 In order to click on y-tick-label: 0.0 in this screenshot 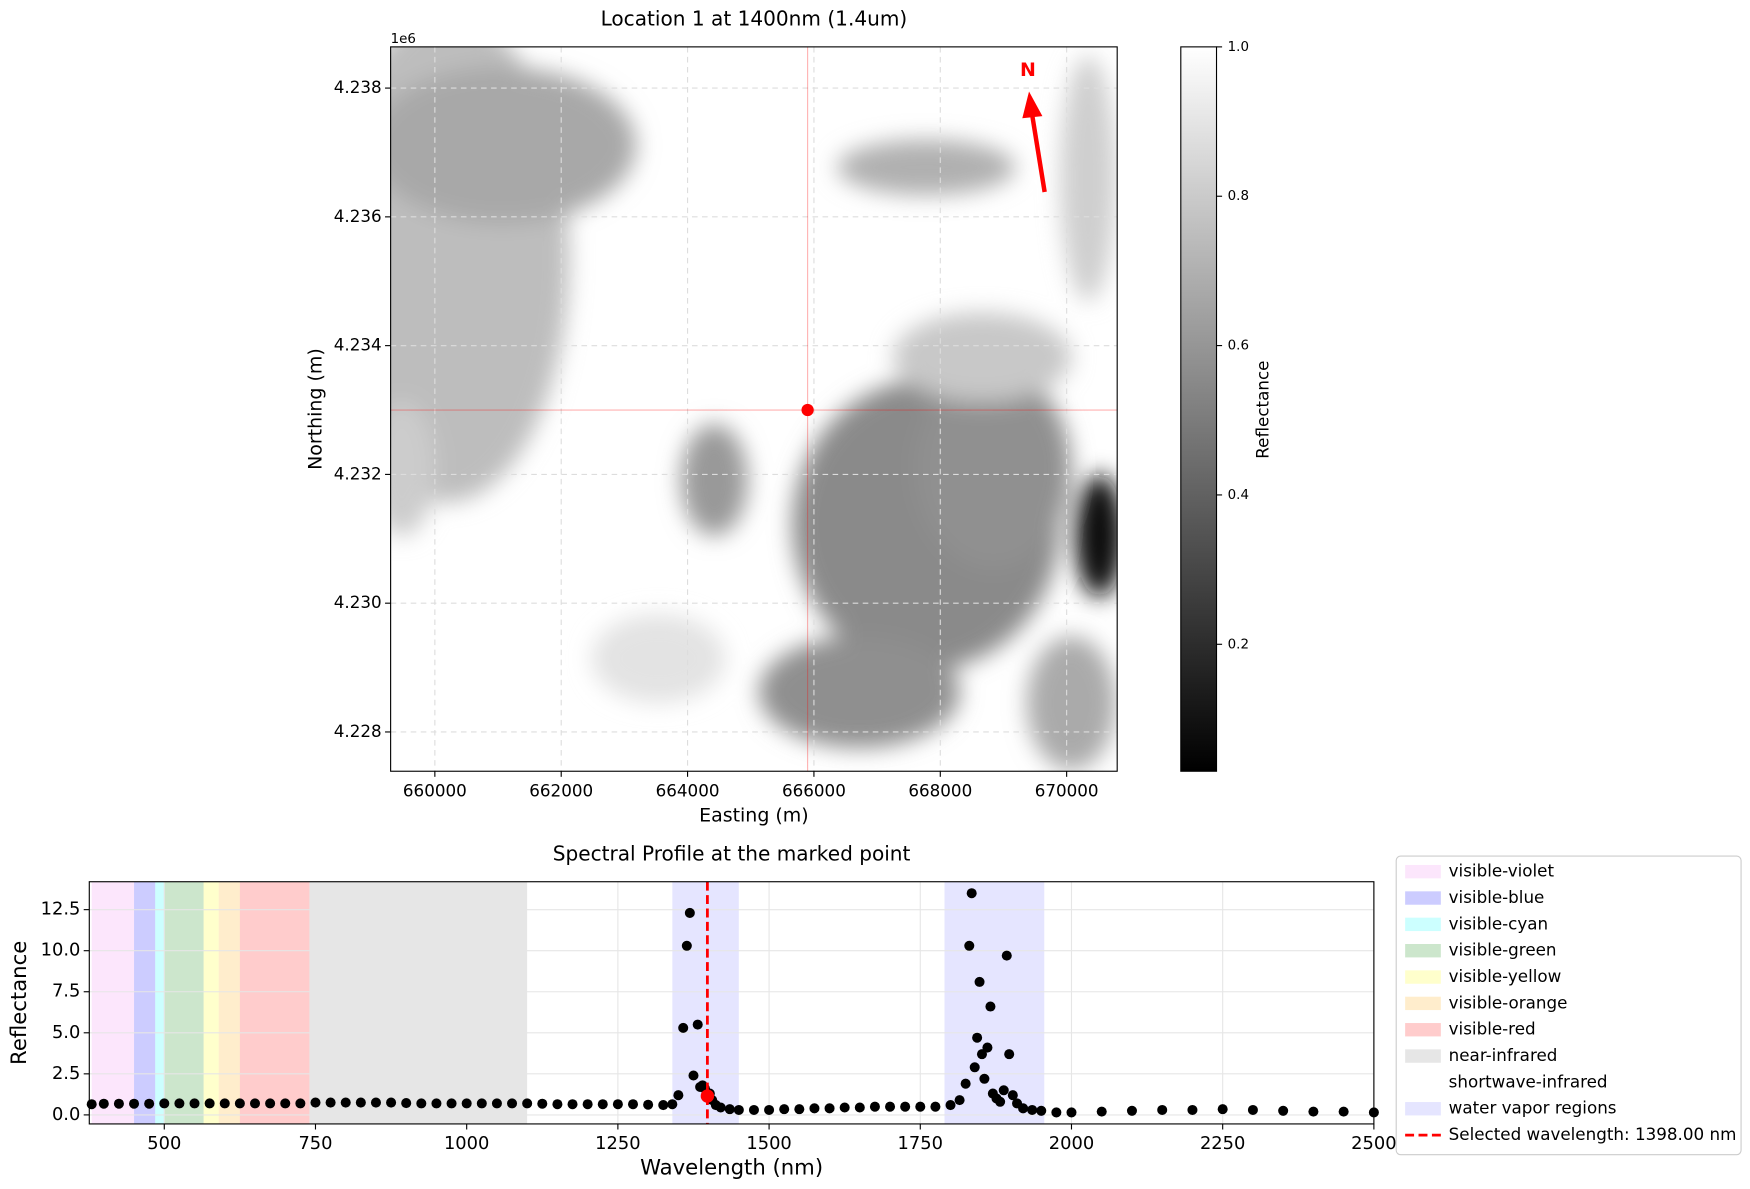, I will do `click(66, 1114)`.